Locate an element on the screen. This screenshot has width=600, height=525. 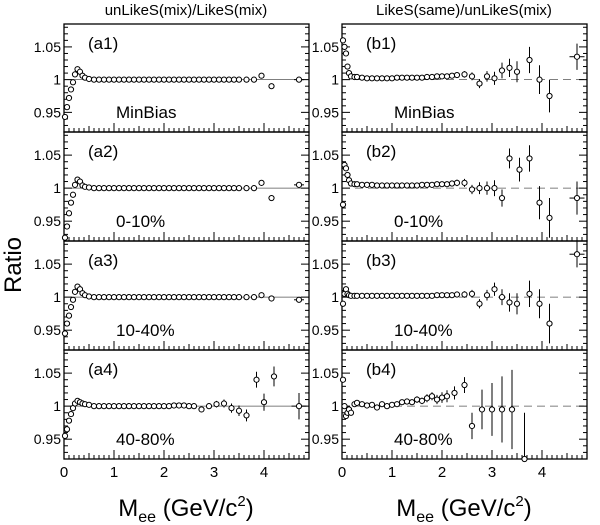
panel-label: (b3) is located at coordinates (381, 260).